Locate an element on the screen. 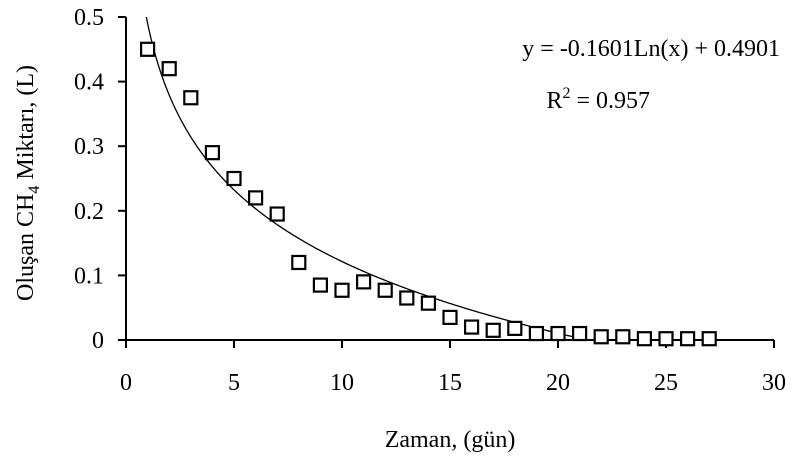 This screenshot has width=793, height=467. y-tick-label: 0 is located at coordinates (98, 341).